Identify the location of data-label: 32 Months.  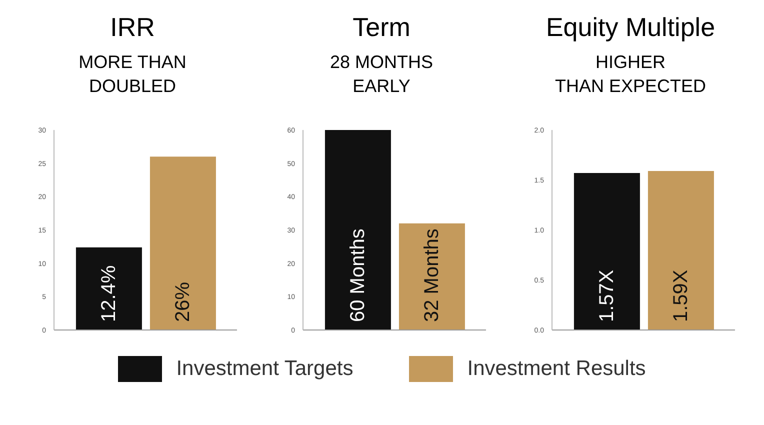
(431, 275).